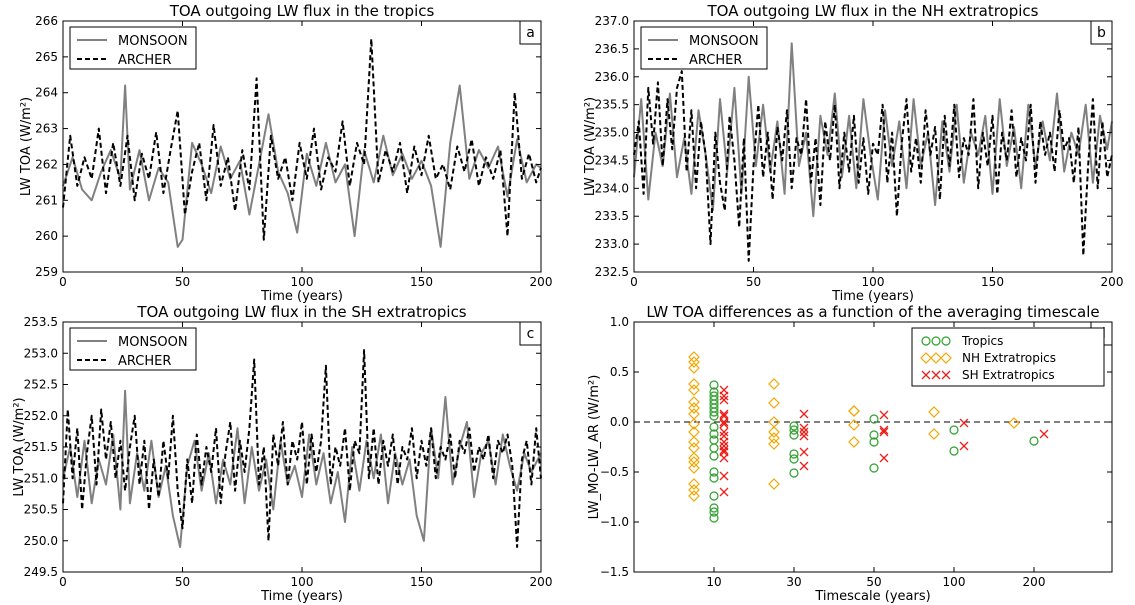  Describe the element at coordinates (41, 478) in the screenshot. I see `y-tick-label: 251.0` at that location.